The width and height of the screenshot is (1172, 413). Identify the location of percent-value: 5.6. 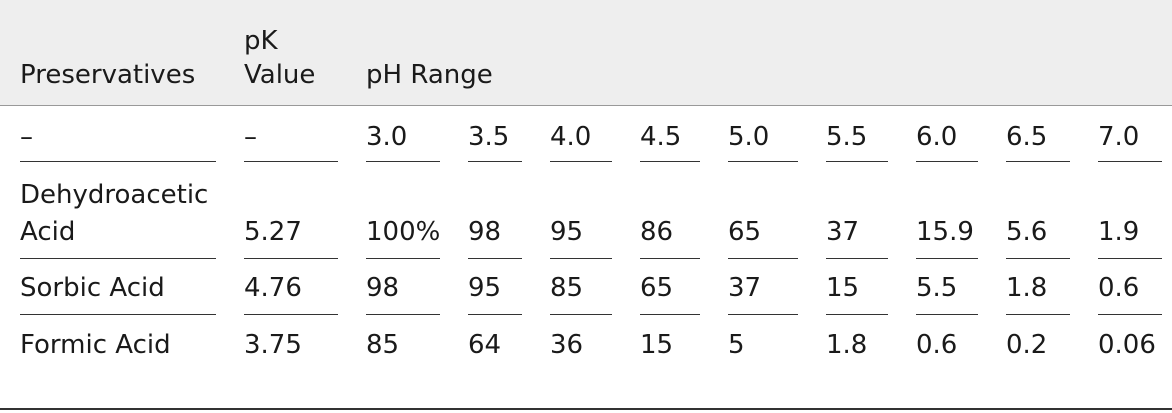
(1027, 232).